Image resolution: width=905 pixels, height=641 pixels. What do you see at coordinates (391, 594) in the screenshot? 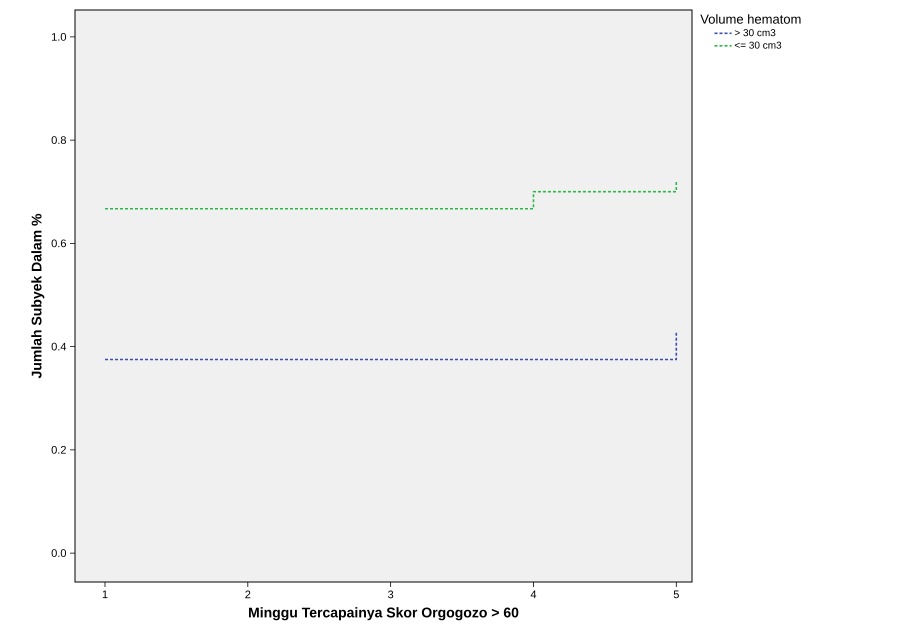
I see `x-tick-label: 3` at bounding box center [391, 594].